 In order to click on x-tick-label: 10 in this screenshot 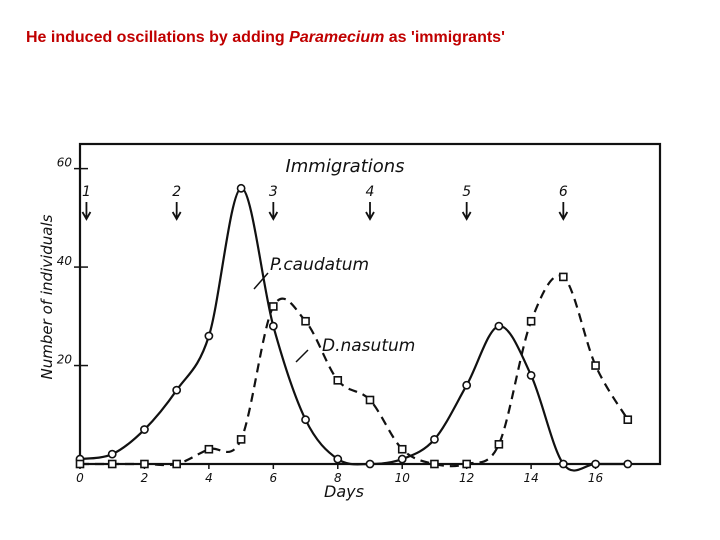, I will do `click(403, 478)`.